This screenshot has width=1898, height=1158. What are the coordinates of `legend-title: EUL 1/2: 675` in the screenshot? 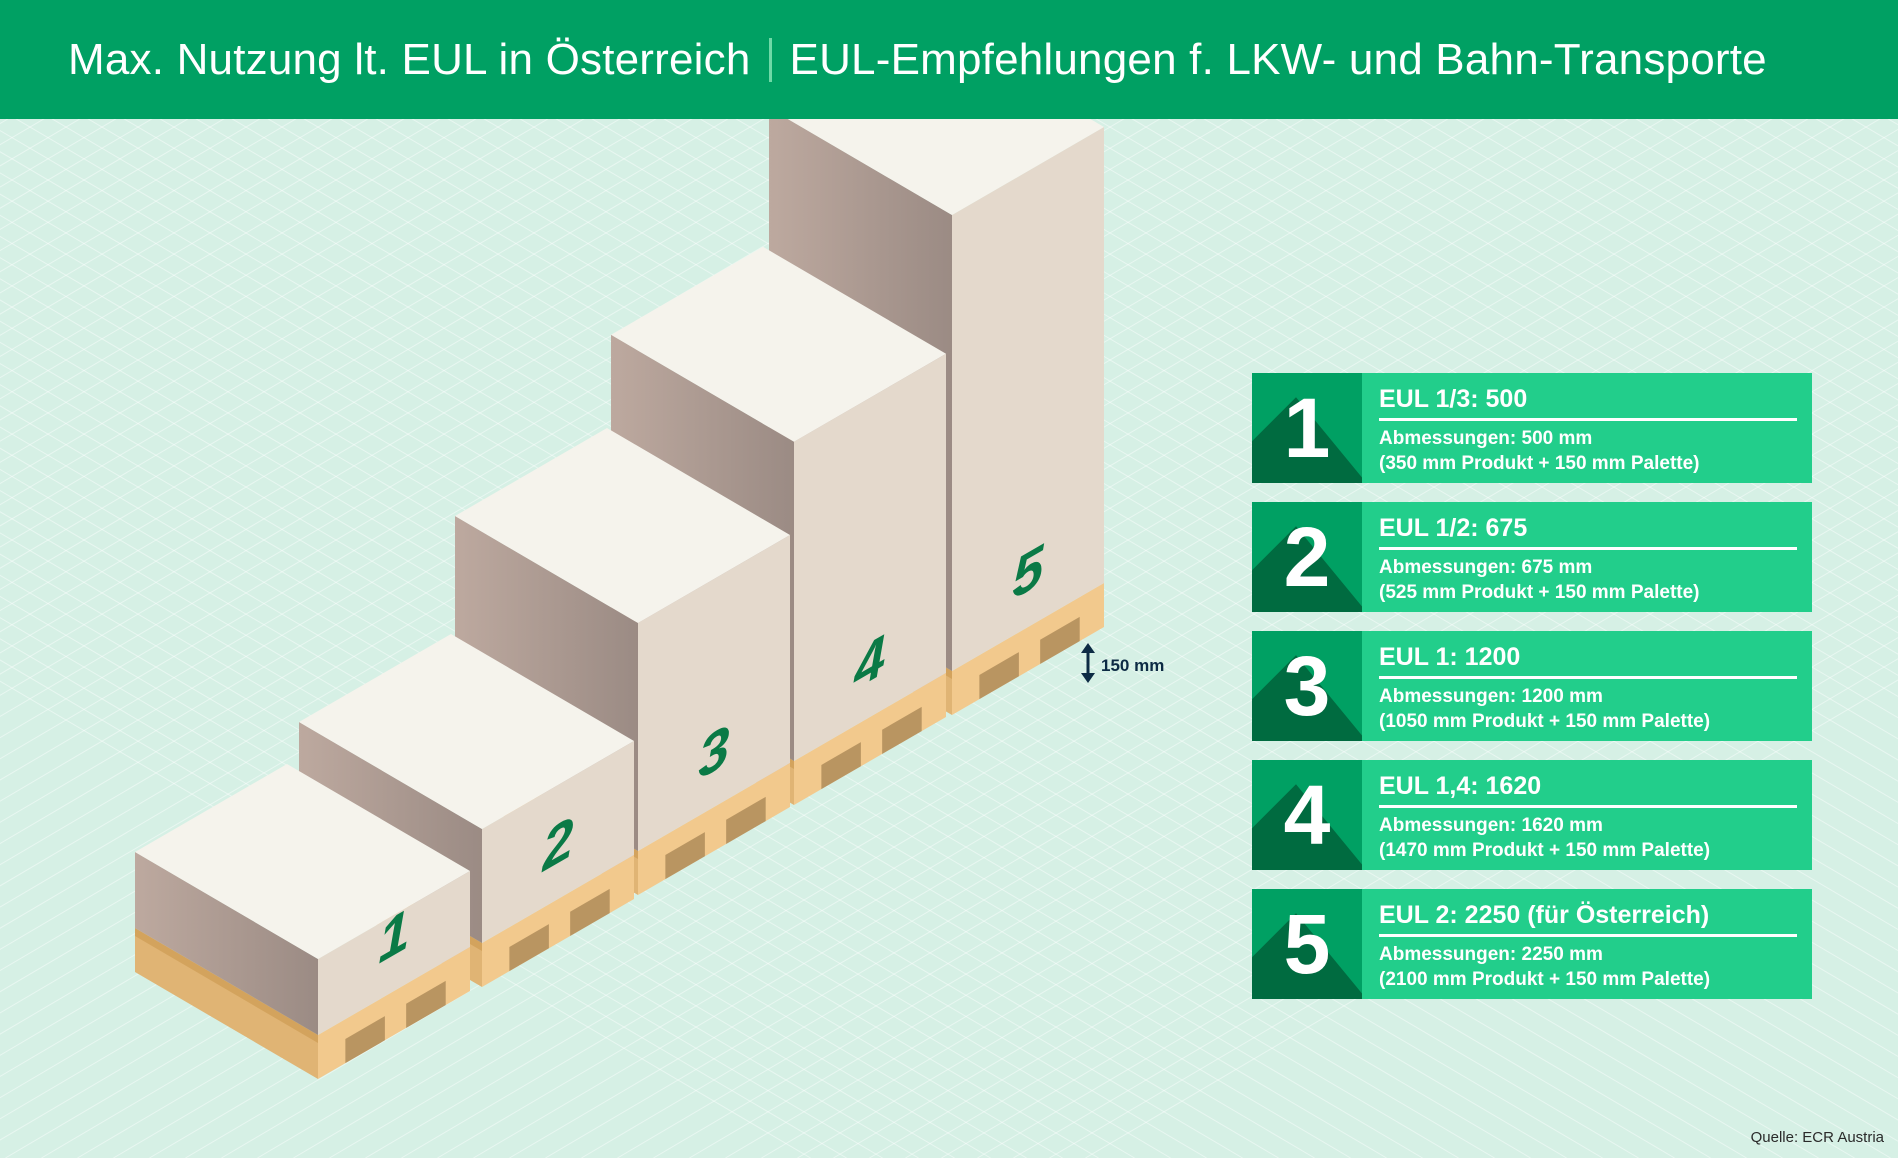 It's located at (1453, 528).